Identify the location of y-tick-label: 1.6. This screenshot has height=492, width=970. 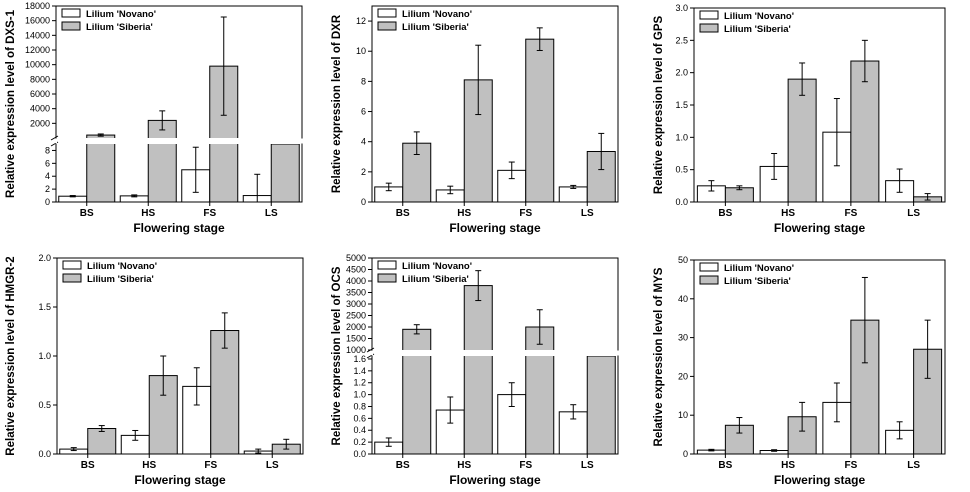
(359, 359).